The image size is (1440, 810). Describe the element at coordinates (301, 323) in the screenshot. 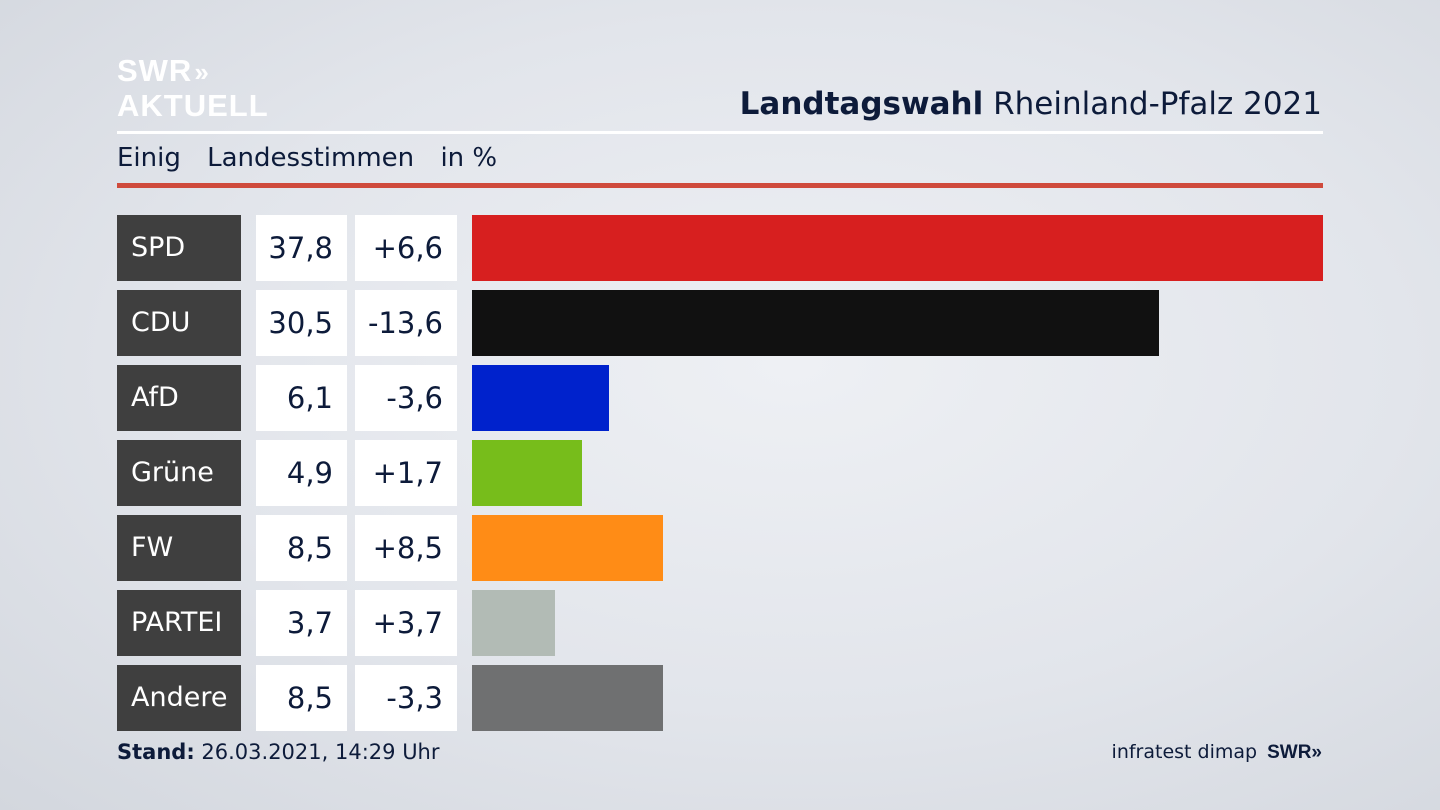

I see `vote-share-value: 30,5` at that location.